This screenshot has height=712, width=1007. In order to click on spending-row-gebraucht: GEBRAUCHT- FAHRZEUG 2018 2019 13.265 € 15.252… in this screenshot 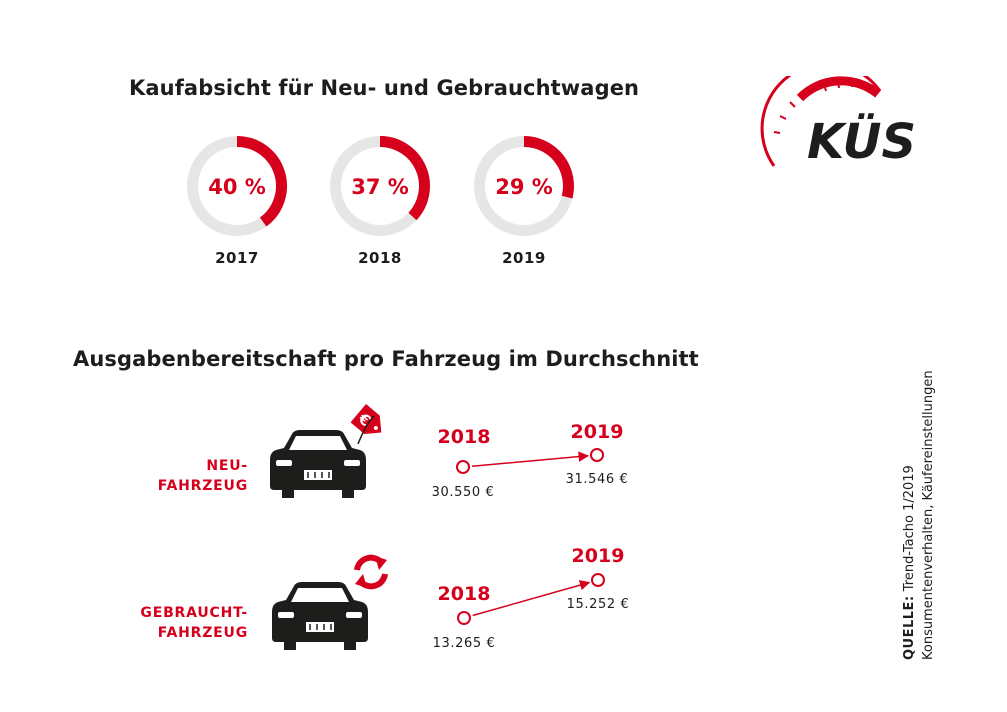, I will do `click(385, 598)`.